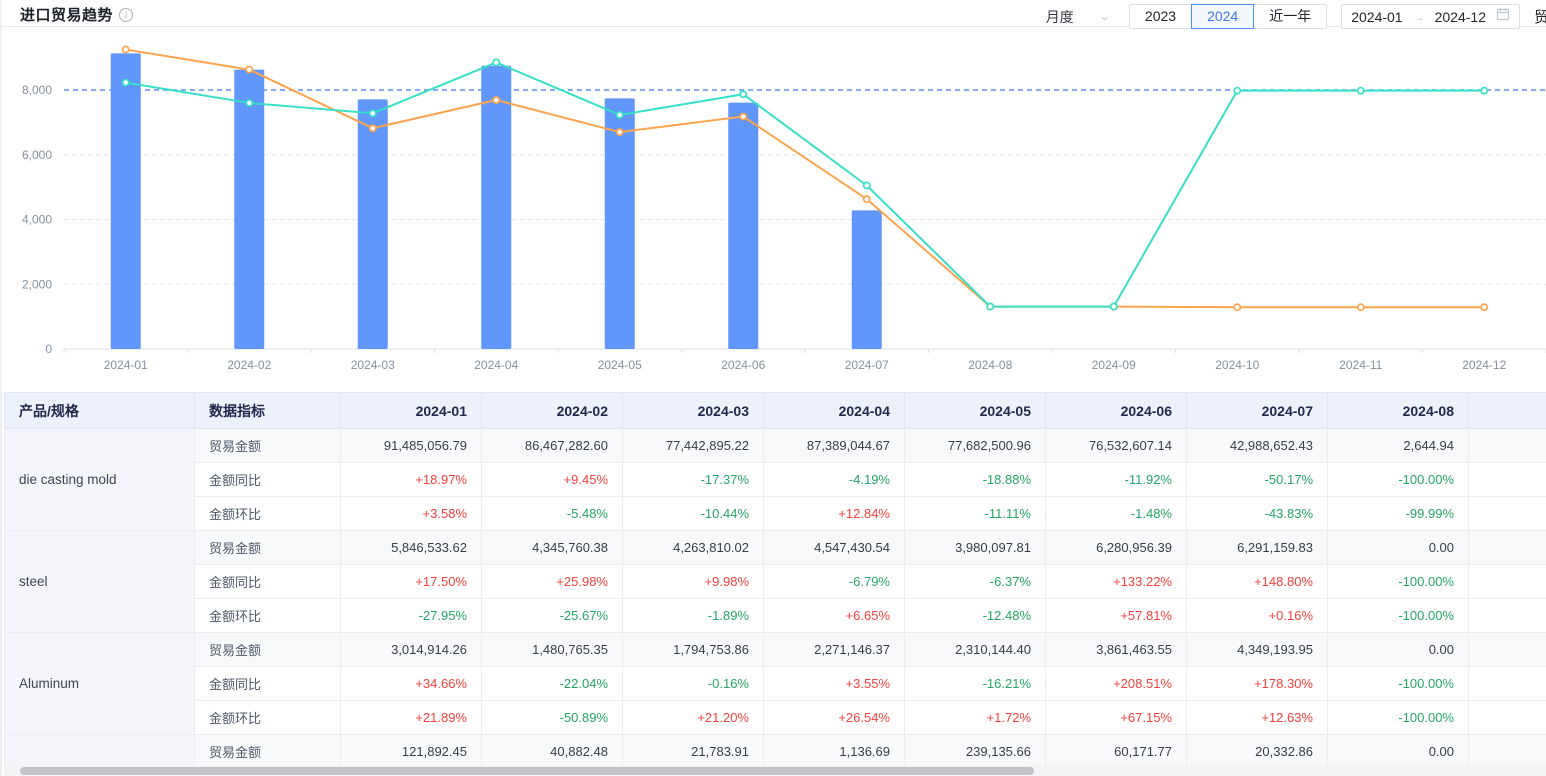 The width and height of the screenshot is (1546, 776). Describe the element at coordinates (1540, 17) in the screenshot. I see `trade-mode-label: 贸易` at that location.